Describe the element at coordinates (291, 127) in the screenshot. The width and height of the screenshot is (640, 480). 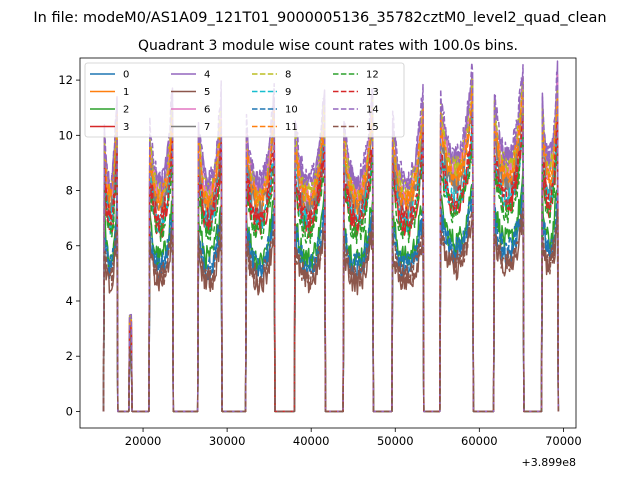
I see `legend-label-module-11: 11` at that location.